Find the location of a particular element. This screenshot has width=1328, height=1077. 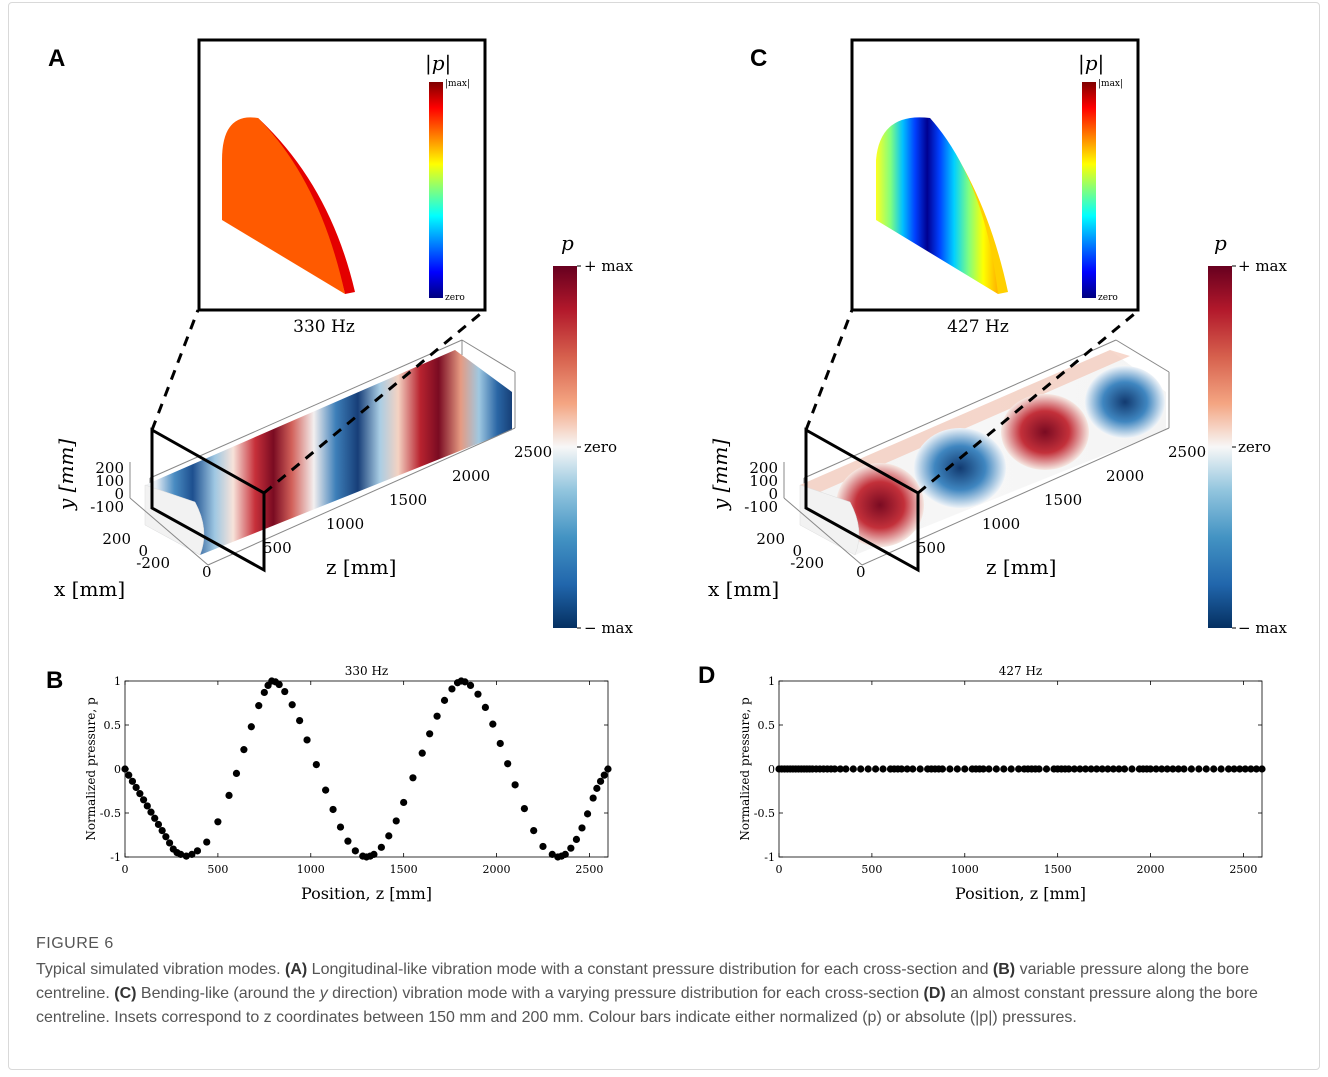

axis-label-y-c: y [mm] is located at coordinates (720, 475).